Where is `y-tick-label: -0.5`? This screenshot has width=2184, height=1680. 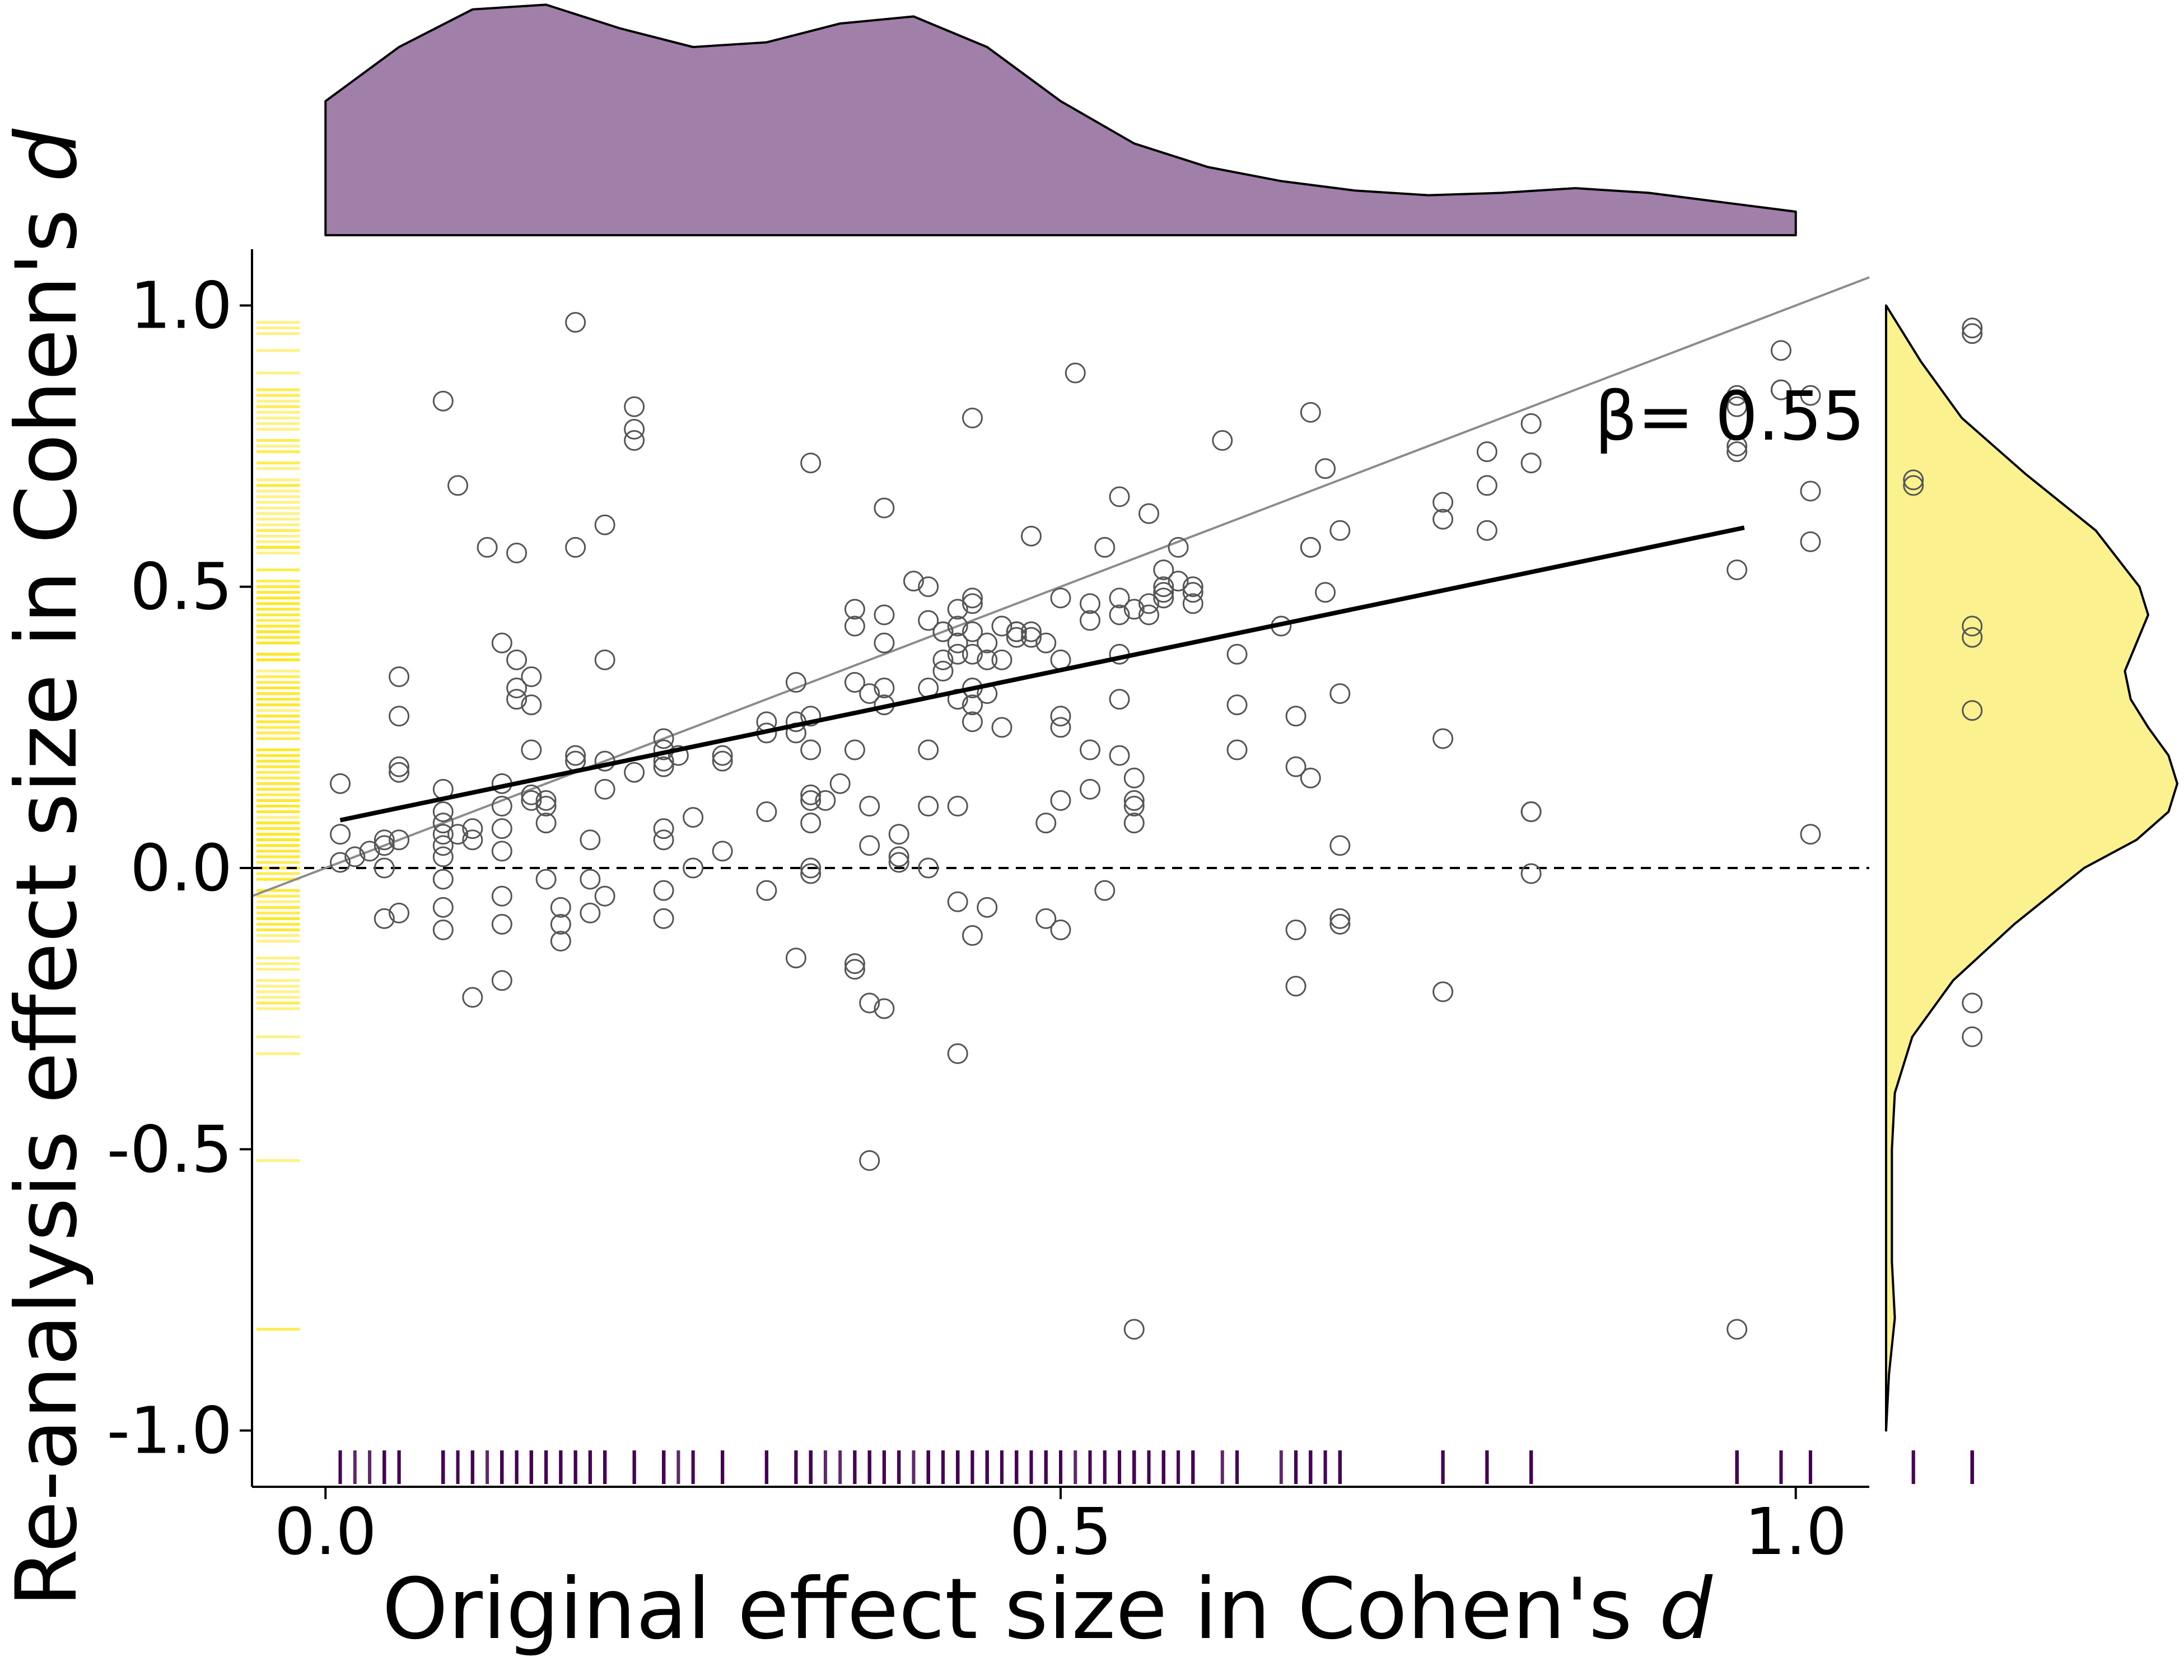
y-tick-label: -0.5 is located at coordinates (170, 1150).